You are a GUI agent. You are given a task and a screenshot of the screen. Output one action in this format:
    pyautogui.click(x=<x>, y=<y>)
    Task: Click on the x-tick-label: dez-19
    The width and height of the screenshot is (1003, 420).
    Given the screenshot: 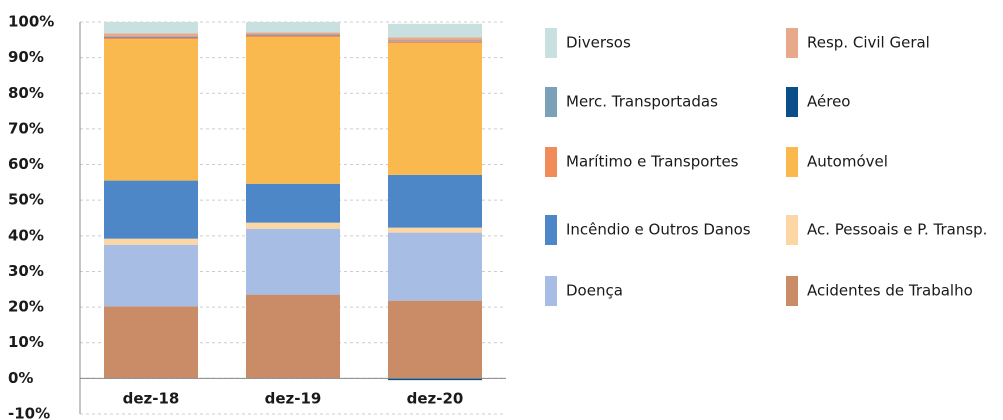 What is the action you would take?
    pyautogui.click(x=293, y=399)
    